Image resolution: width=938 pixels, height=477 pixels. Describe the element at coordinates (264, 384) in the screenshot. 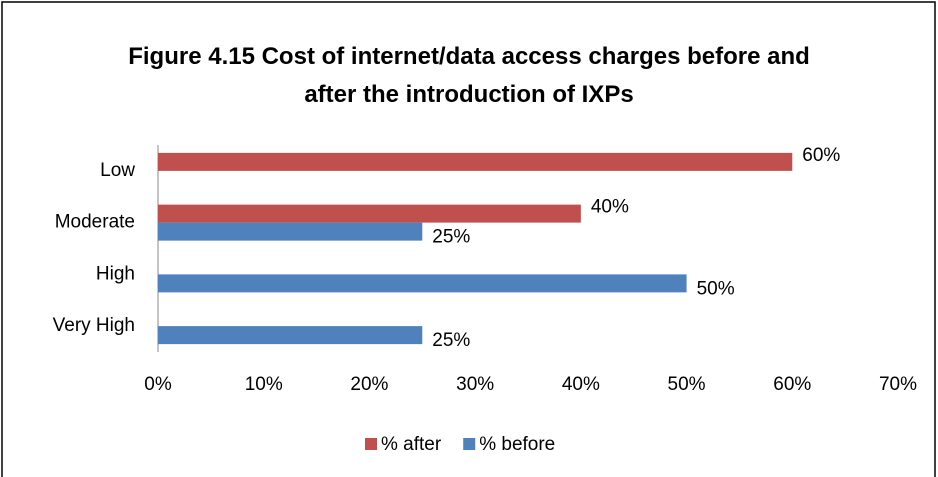

I see `x-tick-label: 10%` at that location.